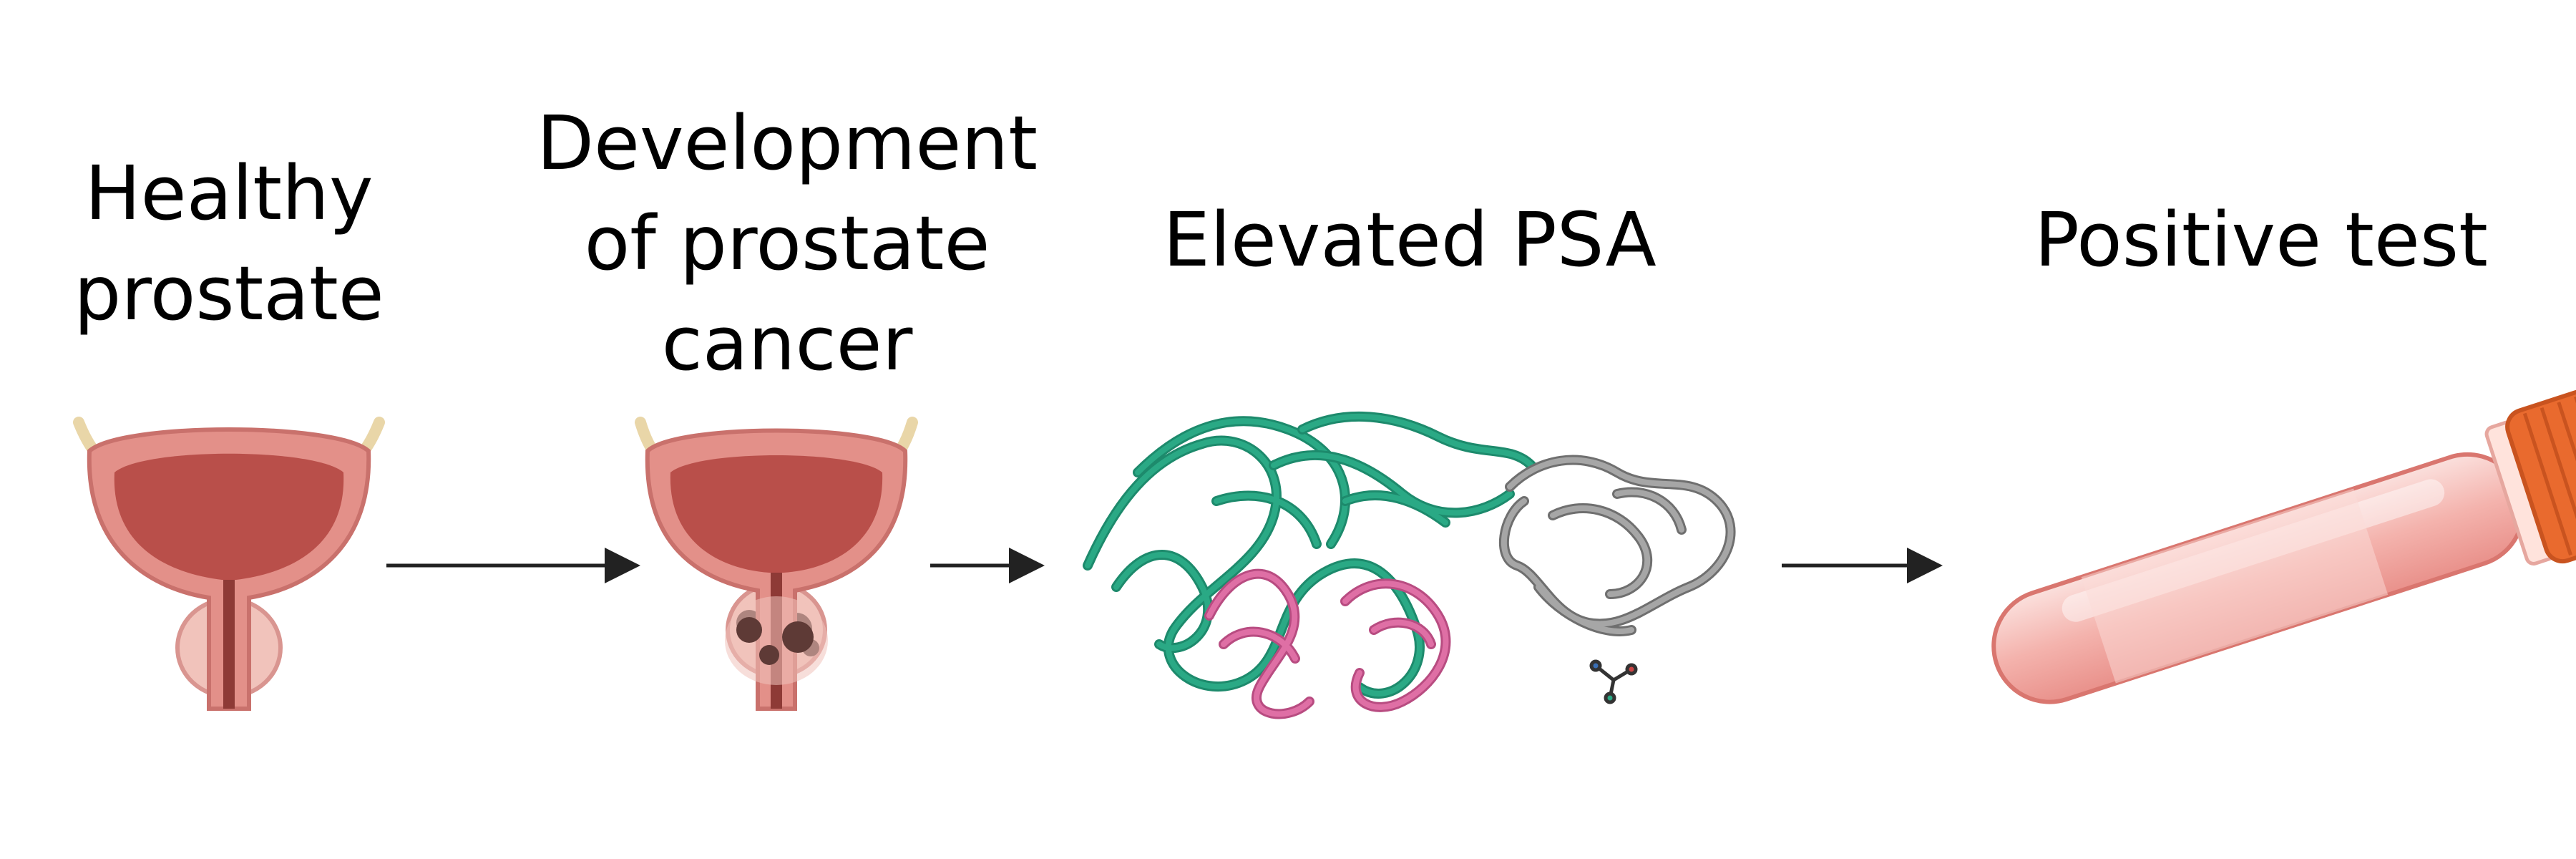  What do you see at coordinates (776, 564) in the screenshot?
I see `cancerous-prostate-icon` at bounding box center [776, 564].